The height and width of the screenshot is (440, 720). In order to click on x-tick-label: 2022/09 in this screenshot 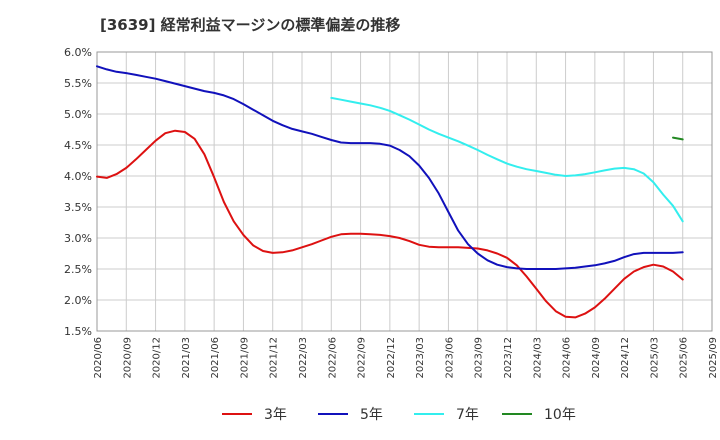, I will do `click(362, 358)`.